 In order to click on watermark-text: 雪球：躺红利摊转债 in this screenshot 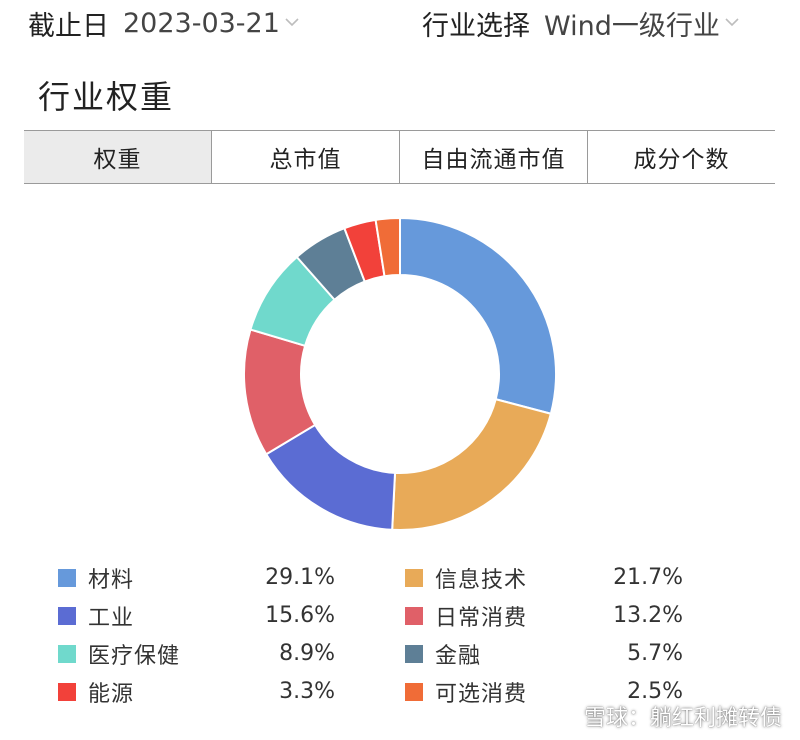, I will do `click(682, 718)`.